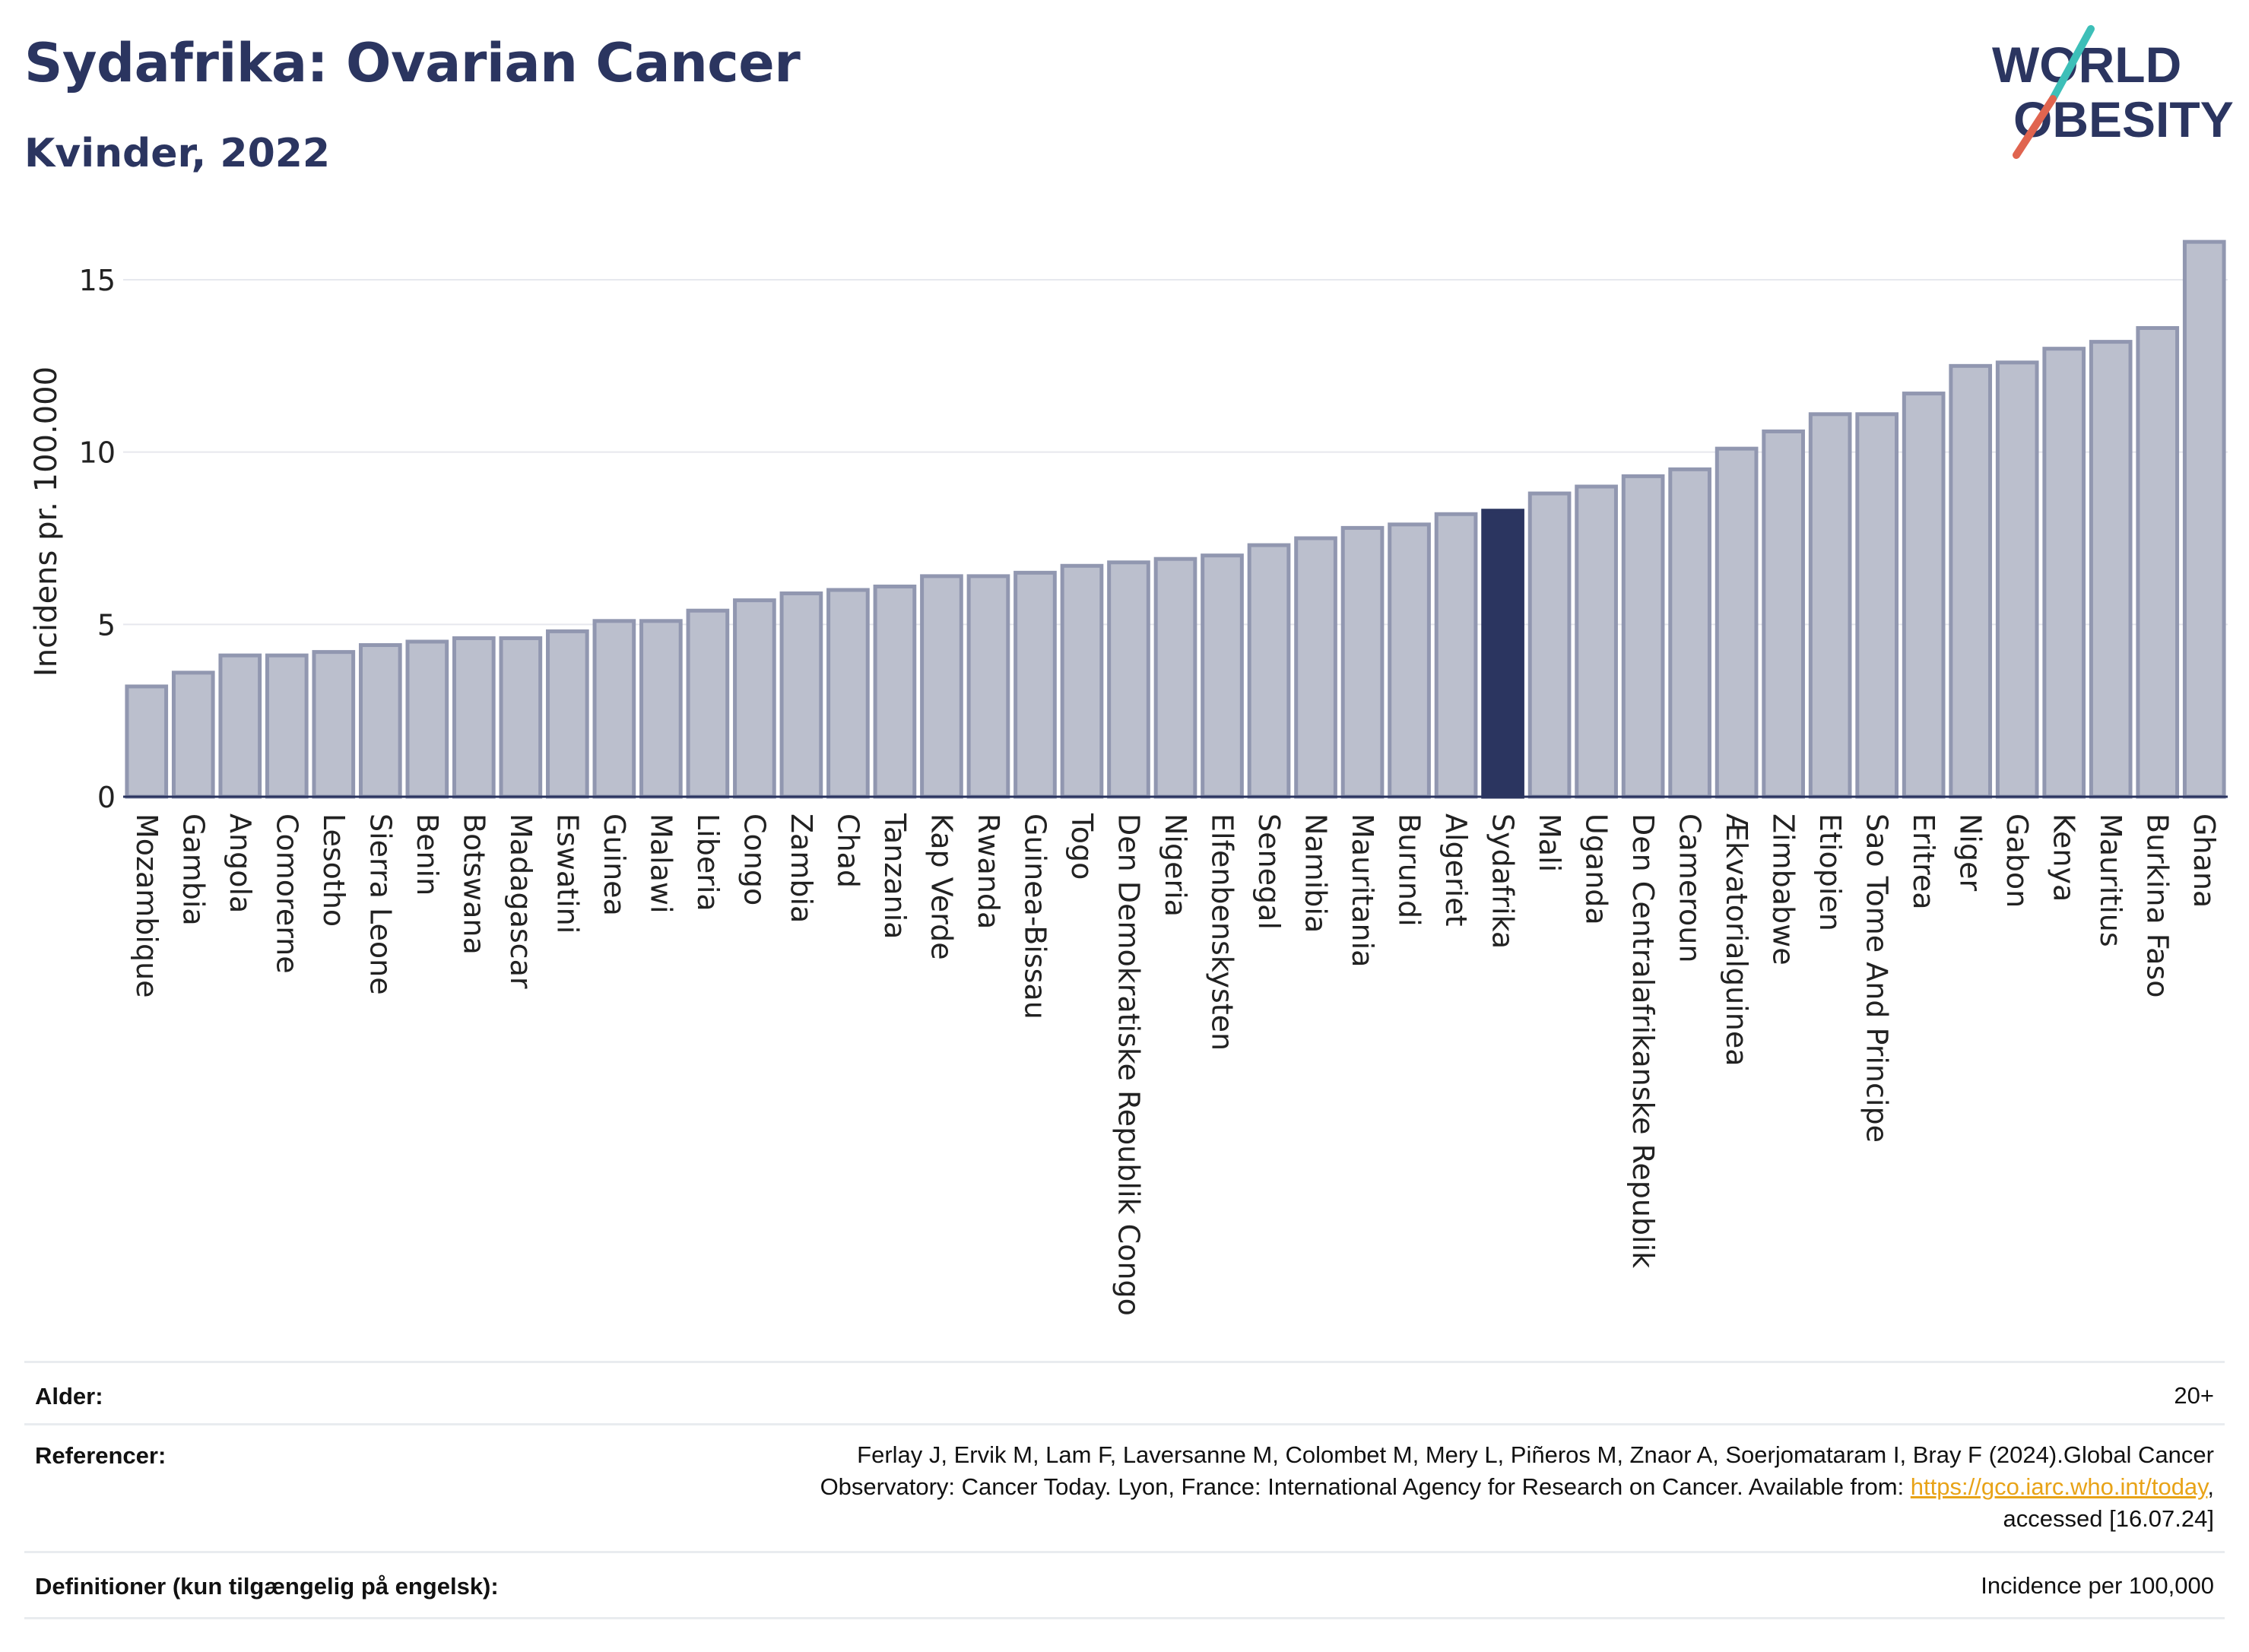  What do you see at coordinates (521, 901) in the screenshot?
I see `x-tick-label: Madagascar` at bounding box center [521, 901].